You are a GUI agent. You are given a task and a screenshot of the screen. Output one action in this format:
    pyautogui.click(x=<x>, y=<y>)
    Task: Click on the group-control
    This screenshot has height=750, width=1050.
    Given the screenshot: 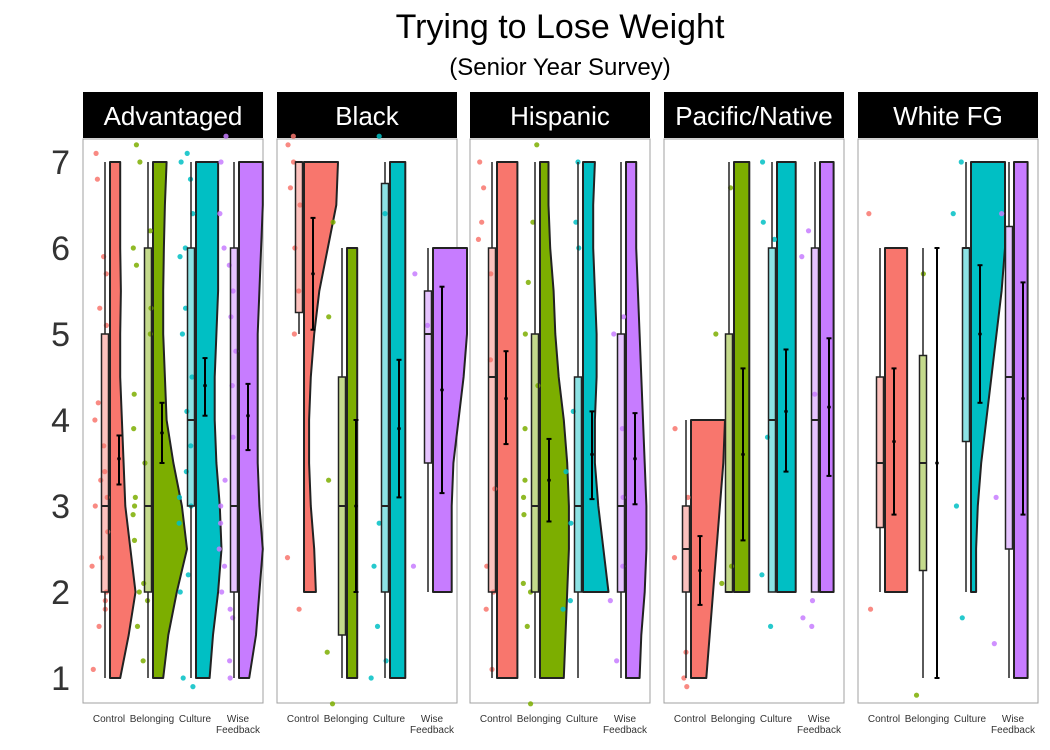 What is the action you would take?
    pyautogui.click(x=698, y=554)
    